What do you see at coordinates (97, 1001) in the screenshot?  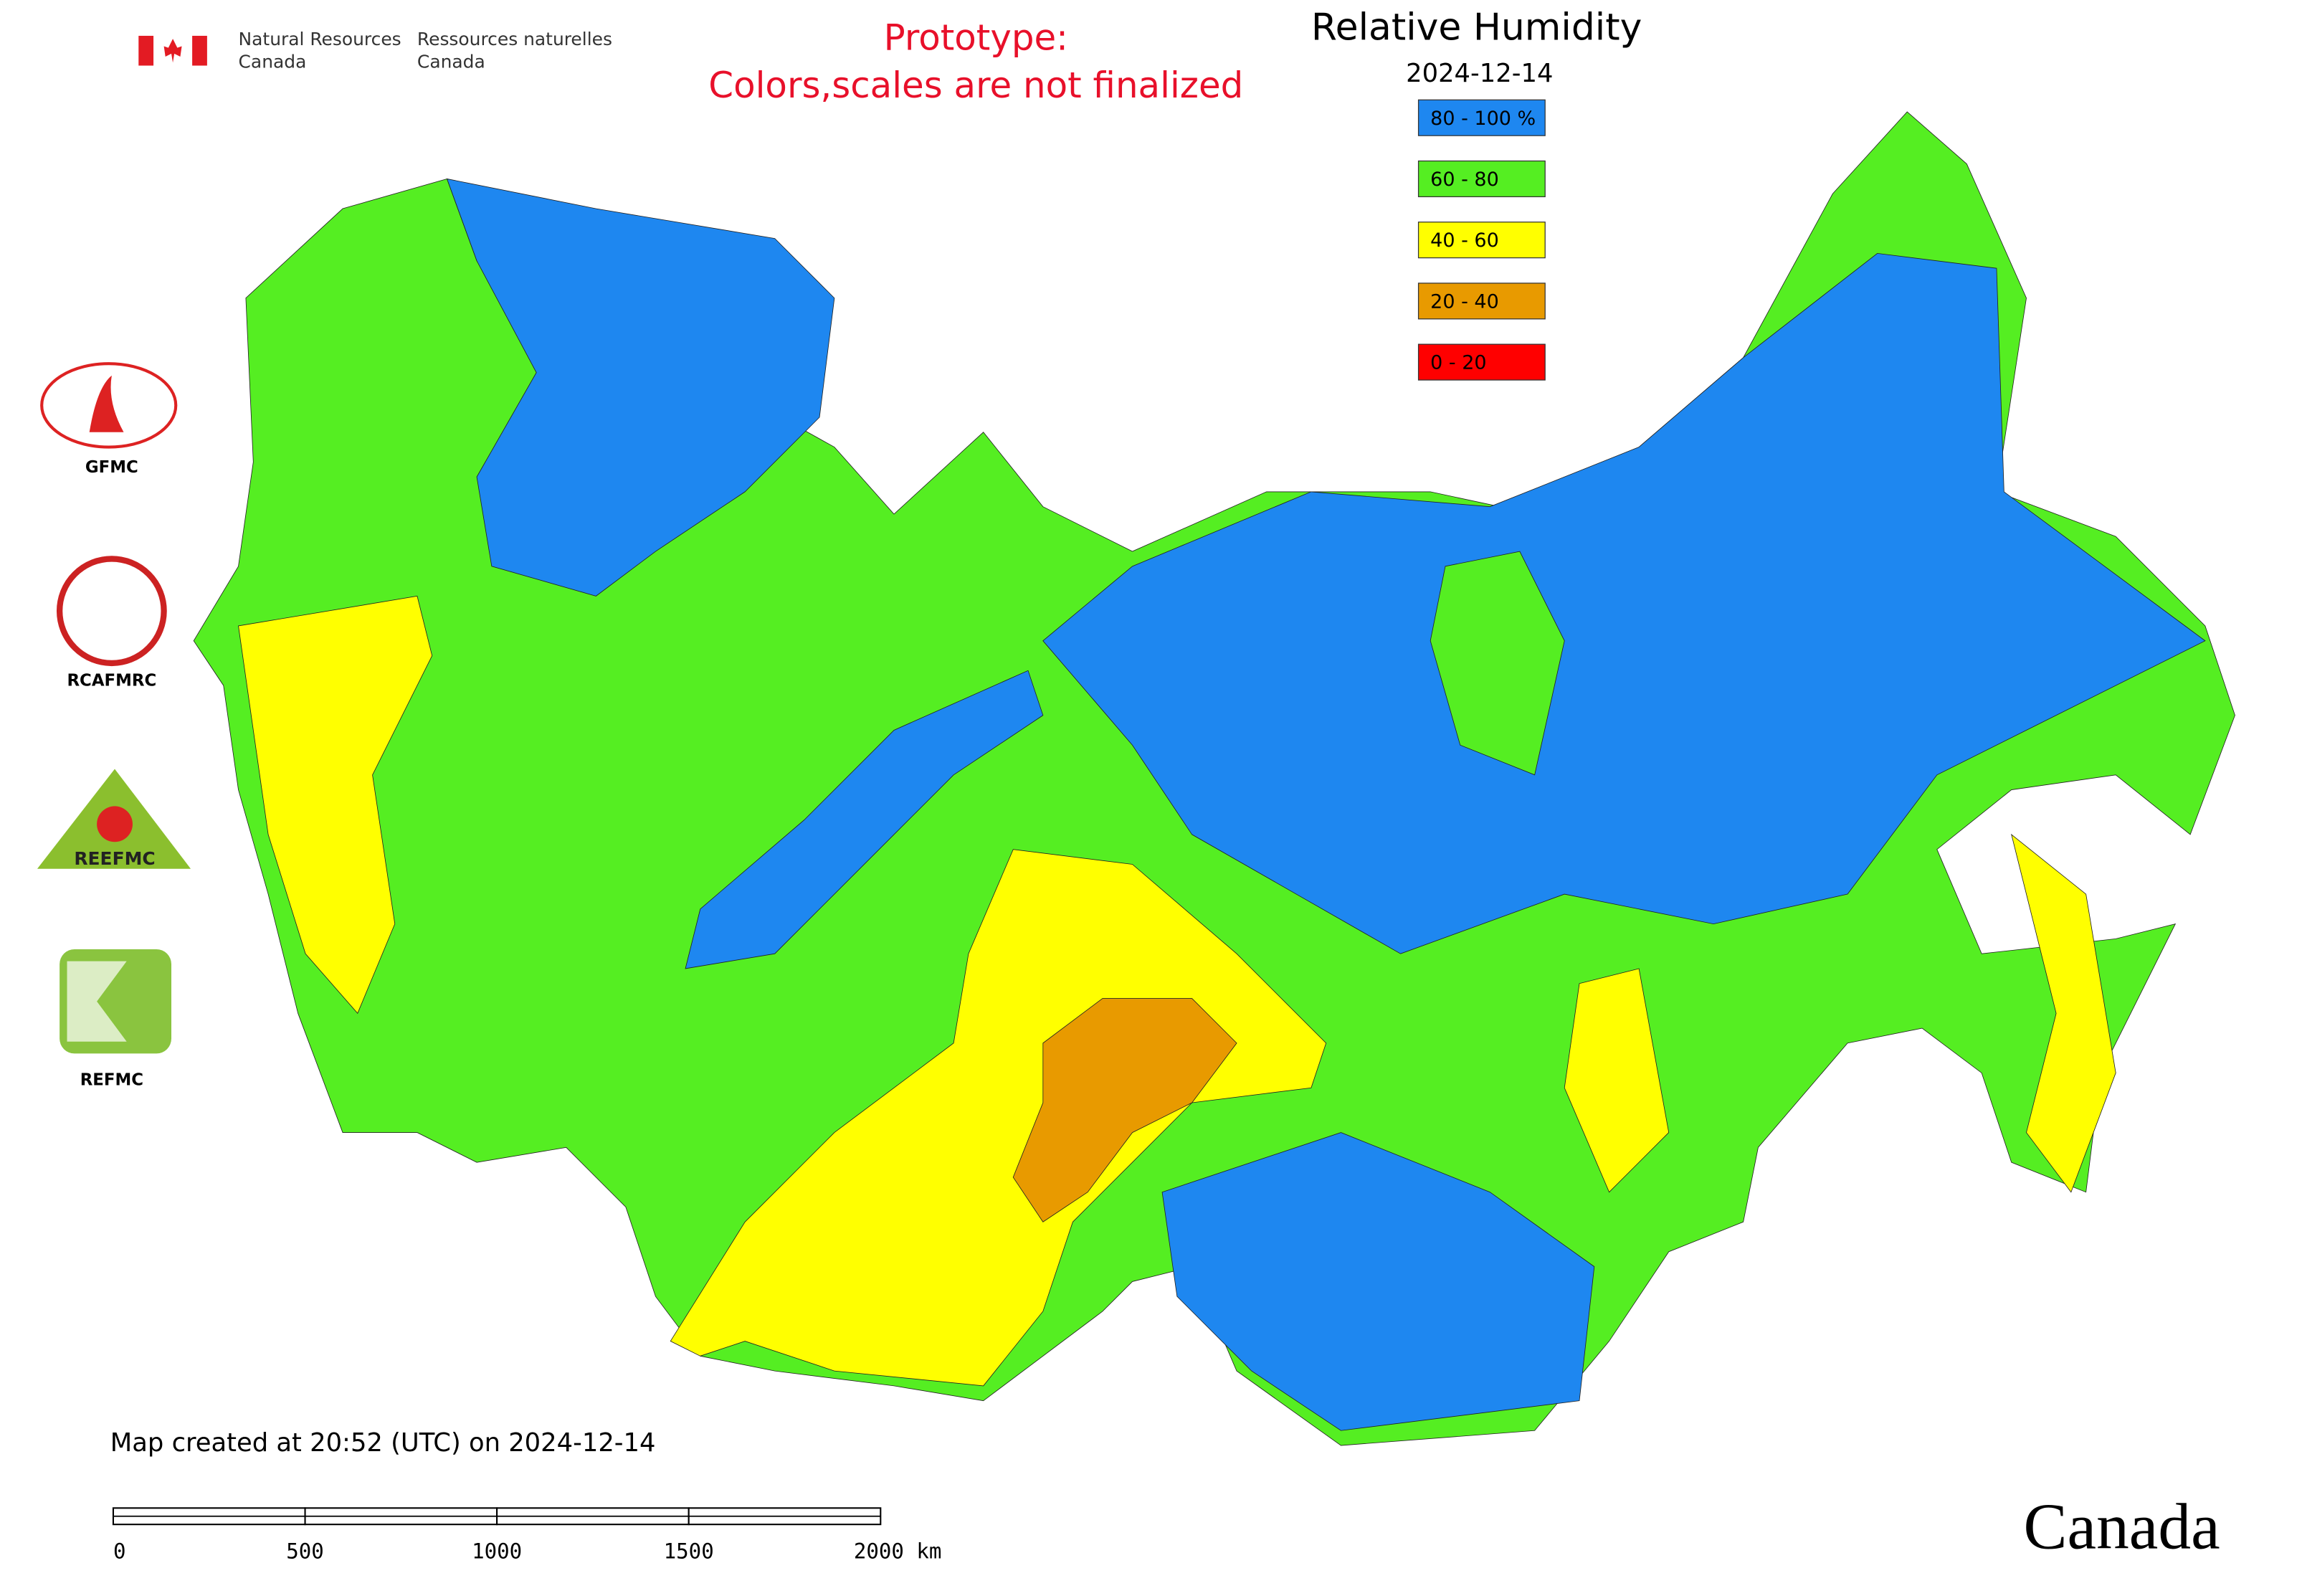 I see `logo-sigma` at bounding box center [97, 1001].